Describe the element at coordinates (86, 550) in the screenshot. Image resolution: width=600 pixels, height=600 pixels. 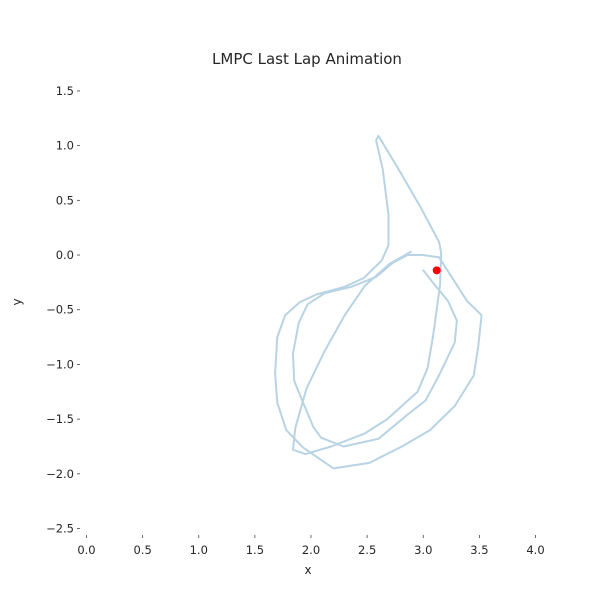
I see `x-tick-label: 0.0` at that location.